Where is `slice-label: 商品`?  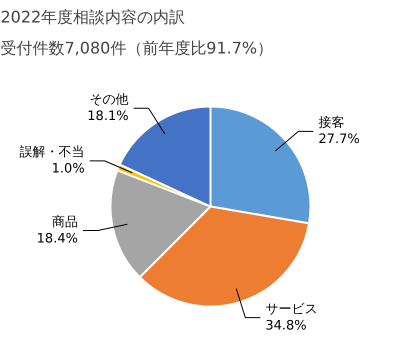
slice-label: 商品 is located at coordinates (65, 222).